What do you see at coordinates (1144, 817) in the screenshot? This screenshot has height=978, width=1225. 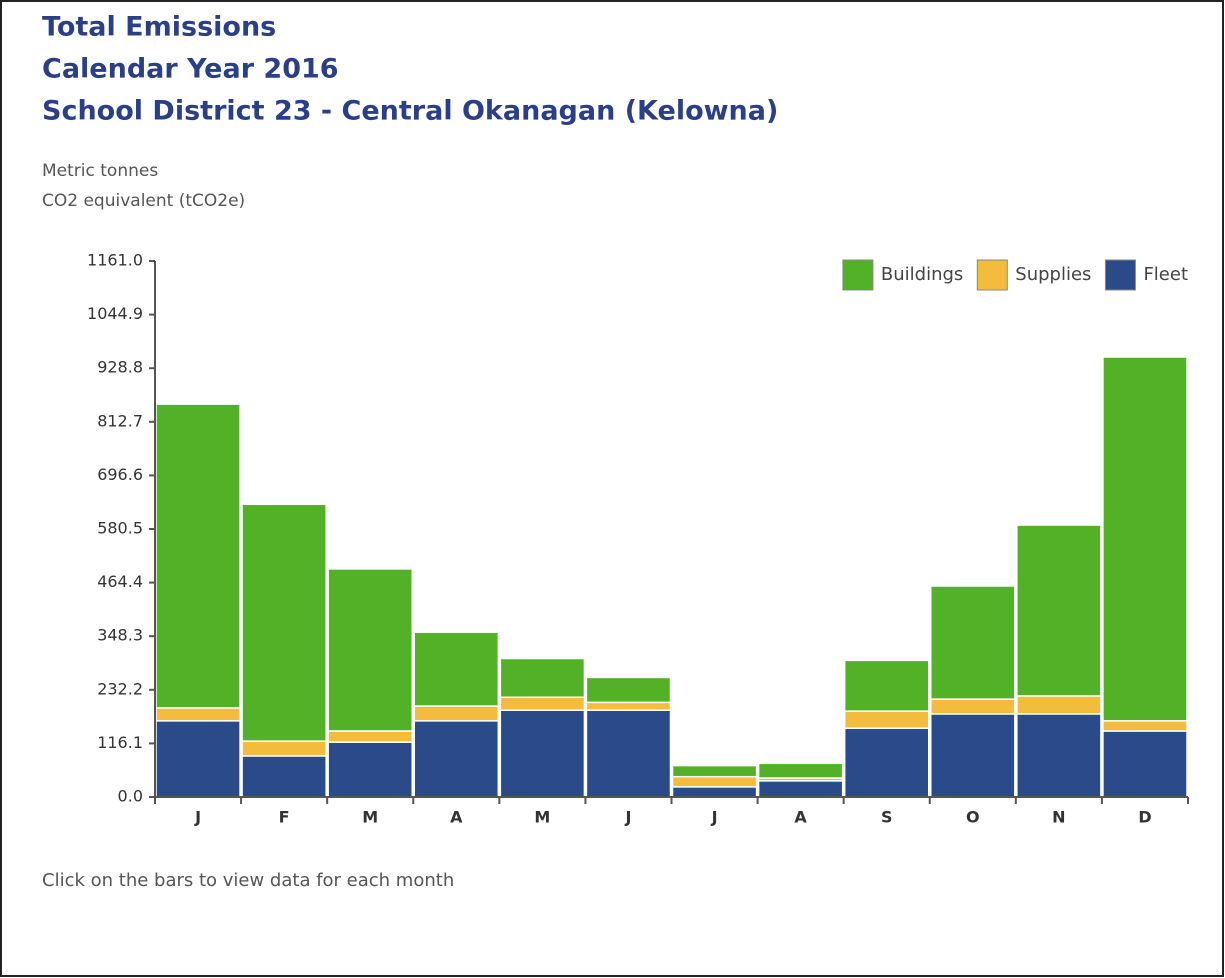 I see `x-tick-label: D` at bounding box center [1144, 817].